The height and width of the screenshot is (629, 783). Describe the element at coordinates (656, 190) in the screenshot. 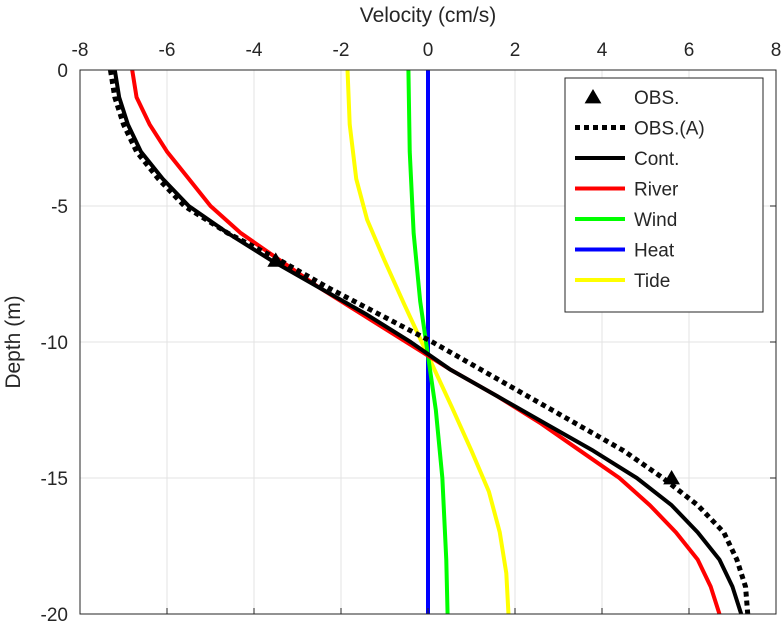

I see `legend-label: River` at that location.